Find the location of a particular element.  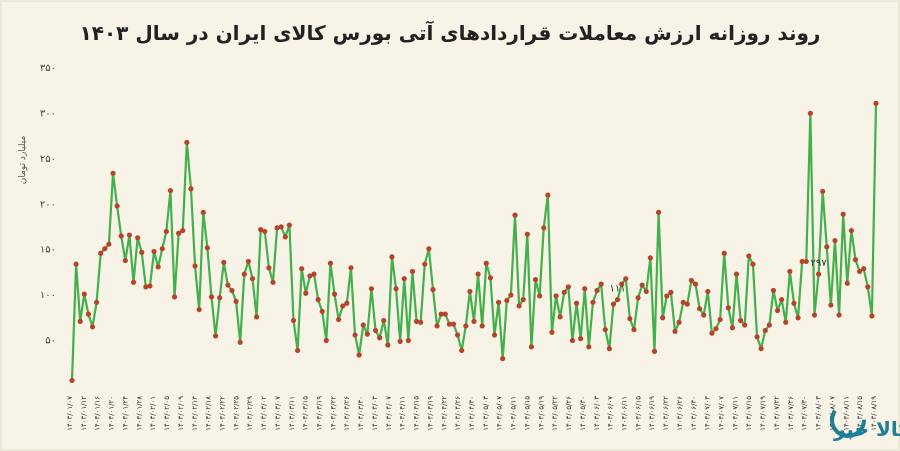

x-tick-label: ۱۴۰۳/۰۷/۱۵ is located at coordinates (749, 413).